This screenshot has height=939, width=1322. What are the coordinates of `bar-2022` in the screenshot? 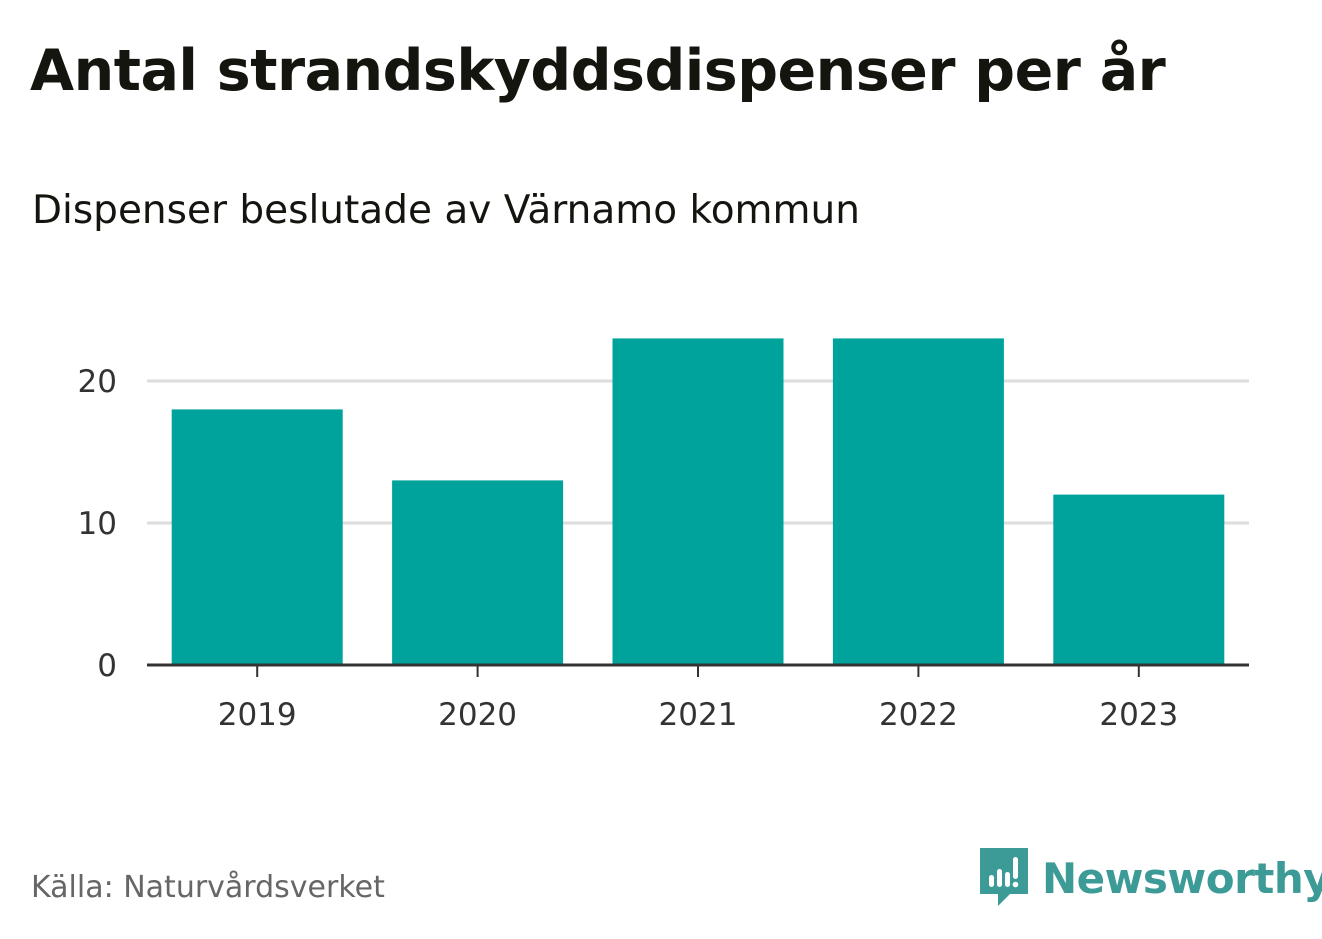 It's located at (918, 501).